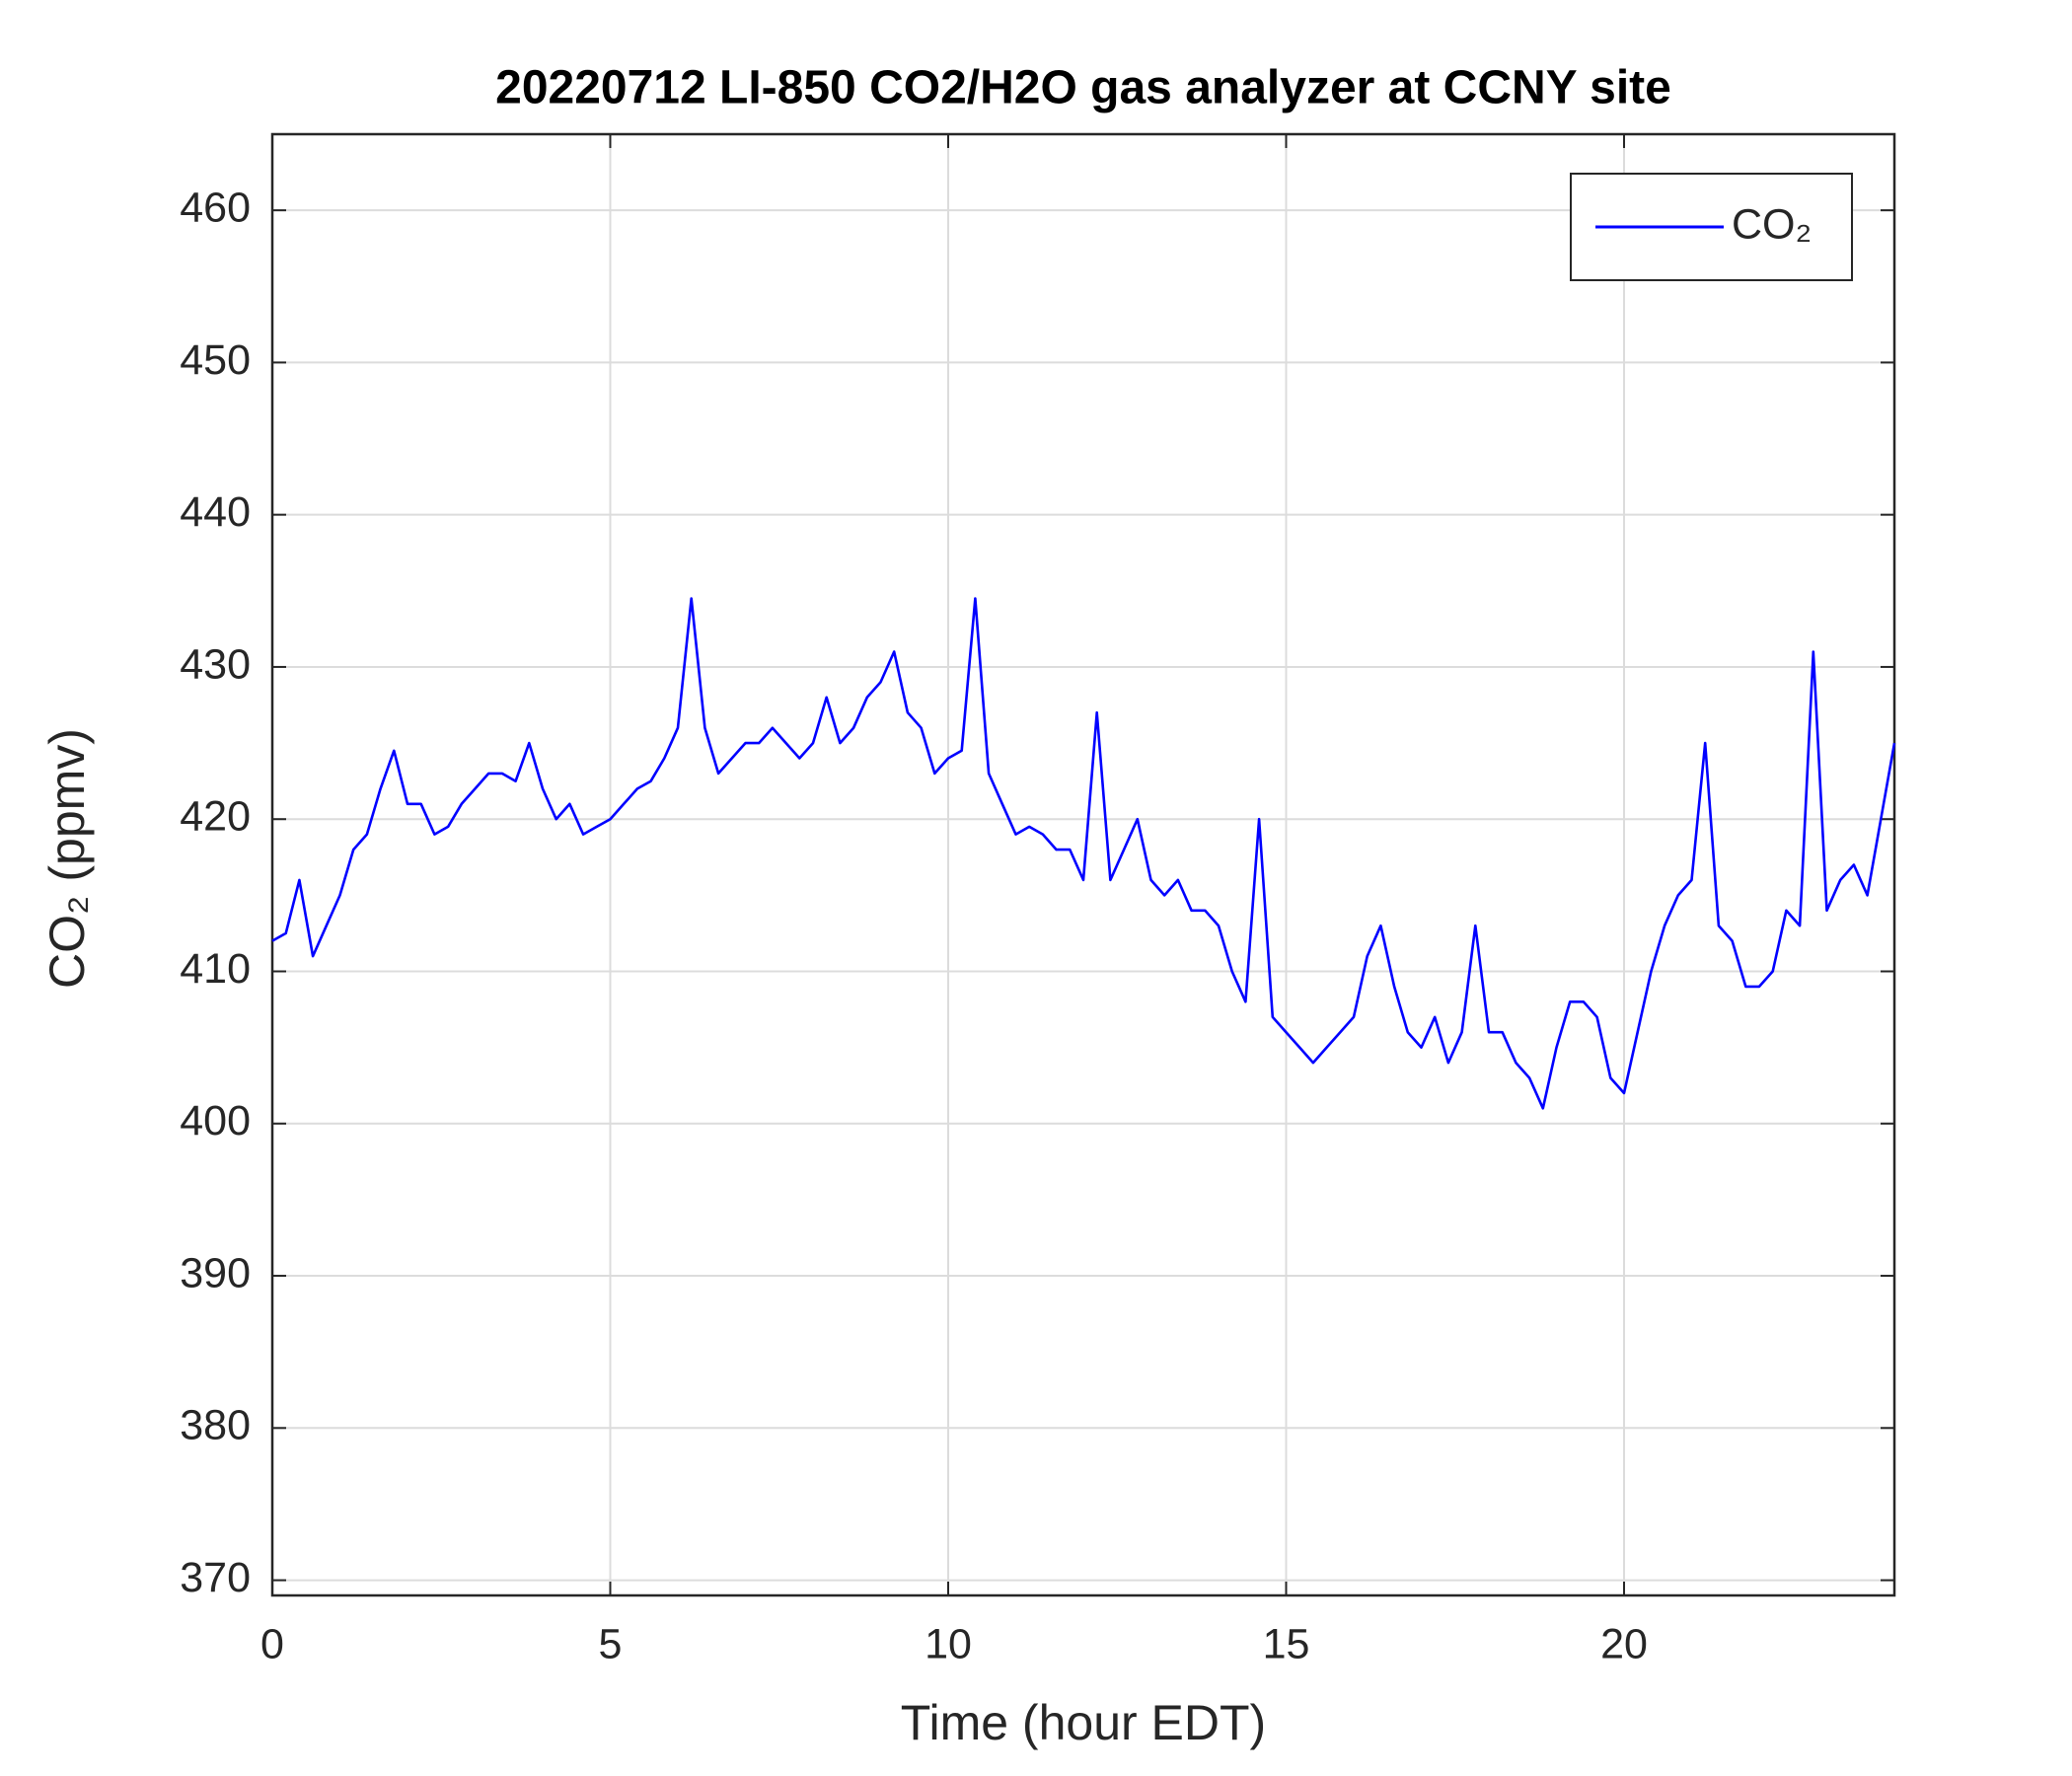 This screenshot has height=1776, width=2072. Describe the element at coordinates (1083, 1722) in the screenshot. I see `x-axis-label: Time (hour EDT)` at that location.